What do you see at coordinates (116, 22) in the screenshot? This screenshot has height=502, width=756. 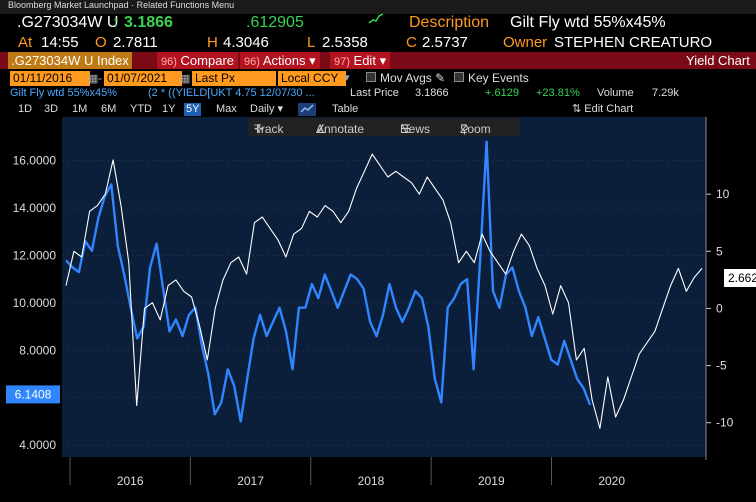 I see `up-arrow-icon: ↑` at bounding box center [116, 22].